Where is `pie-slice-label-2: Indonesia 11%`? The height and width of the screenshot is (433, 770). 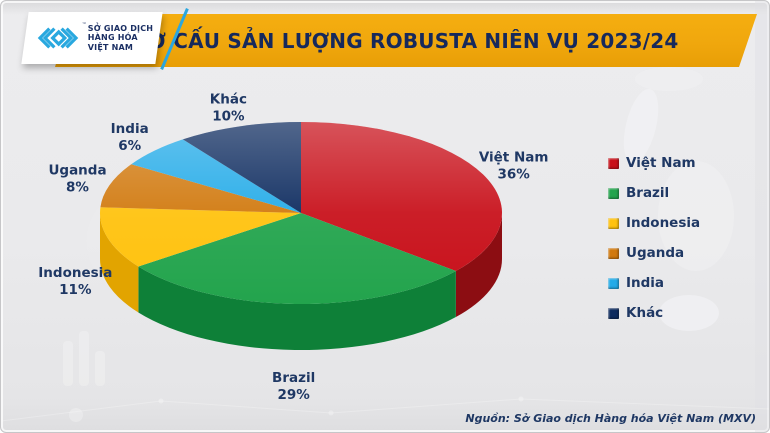 pie-slice-label-2: Indonesia 11% is located at coordinates (75, 281).